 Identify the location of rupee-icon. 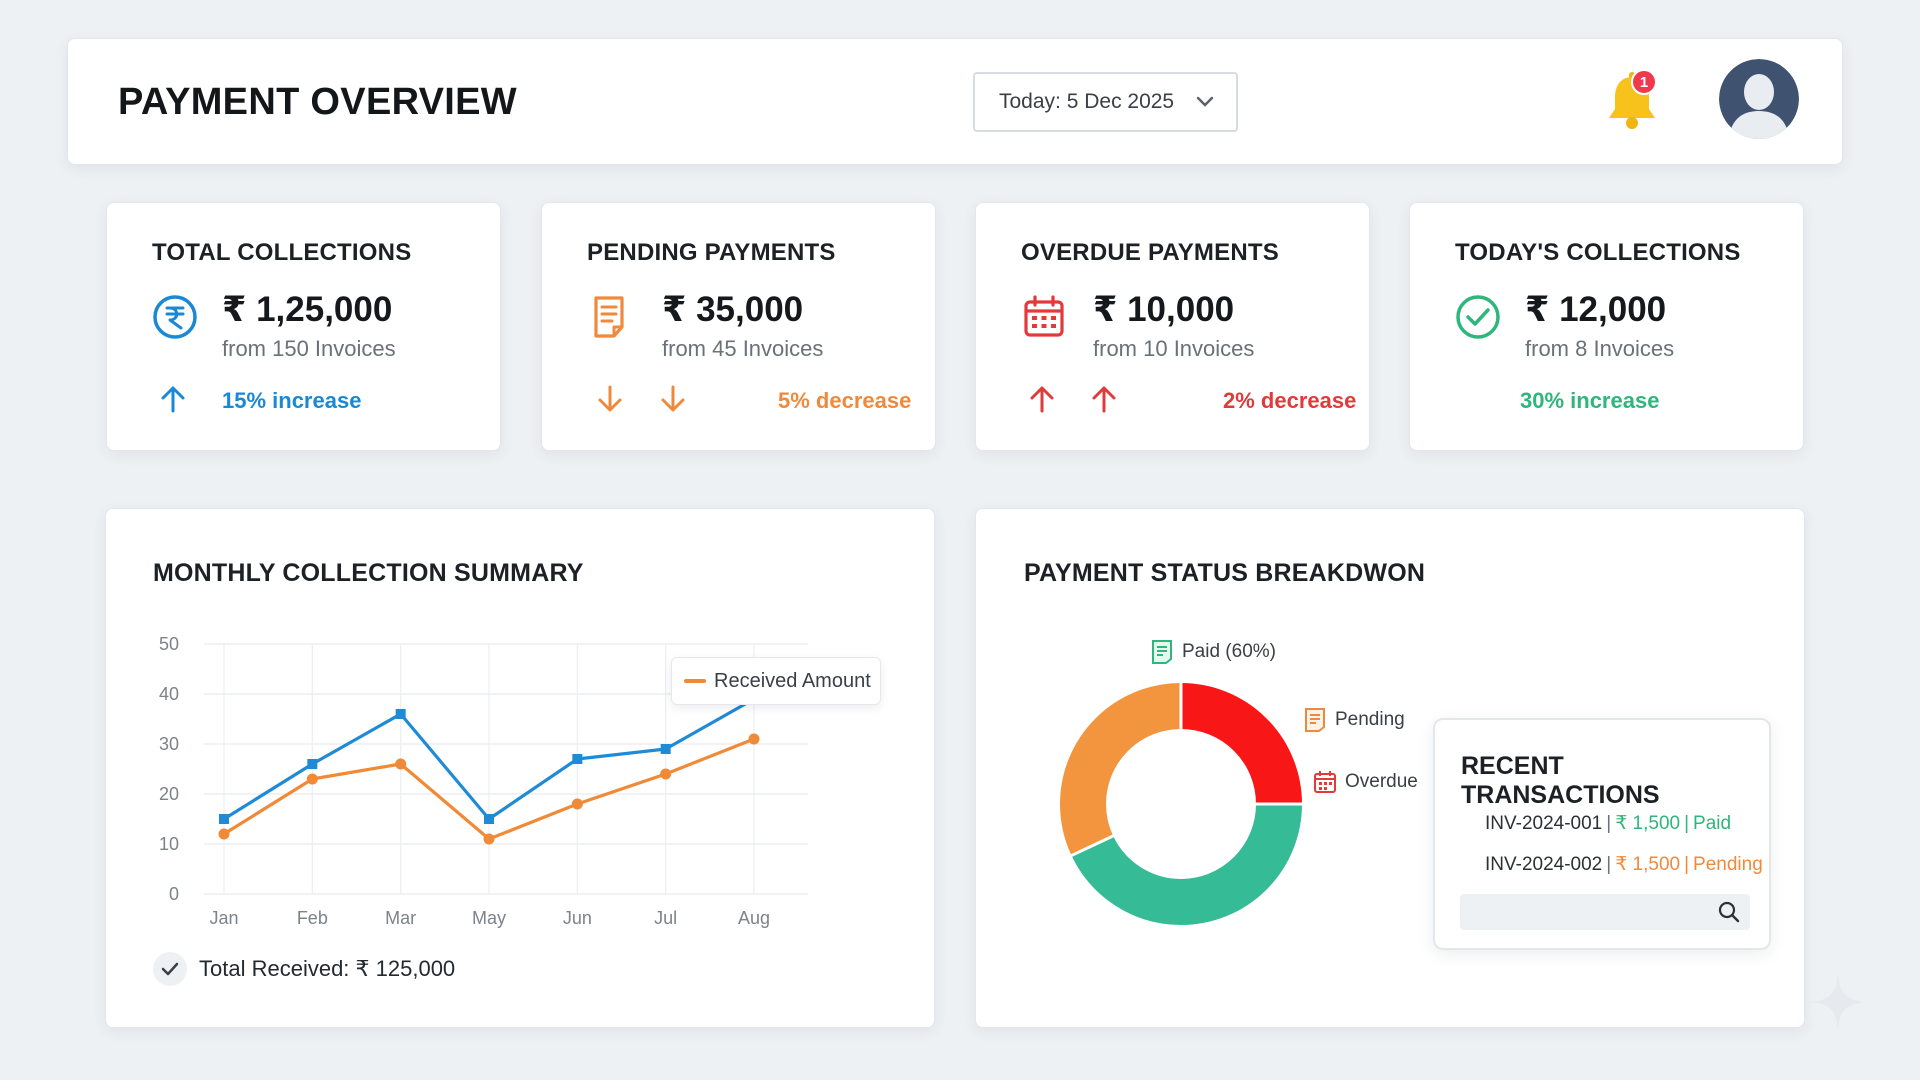
(175, 317).